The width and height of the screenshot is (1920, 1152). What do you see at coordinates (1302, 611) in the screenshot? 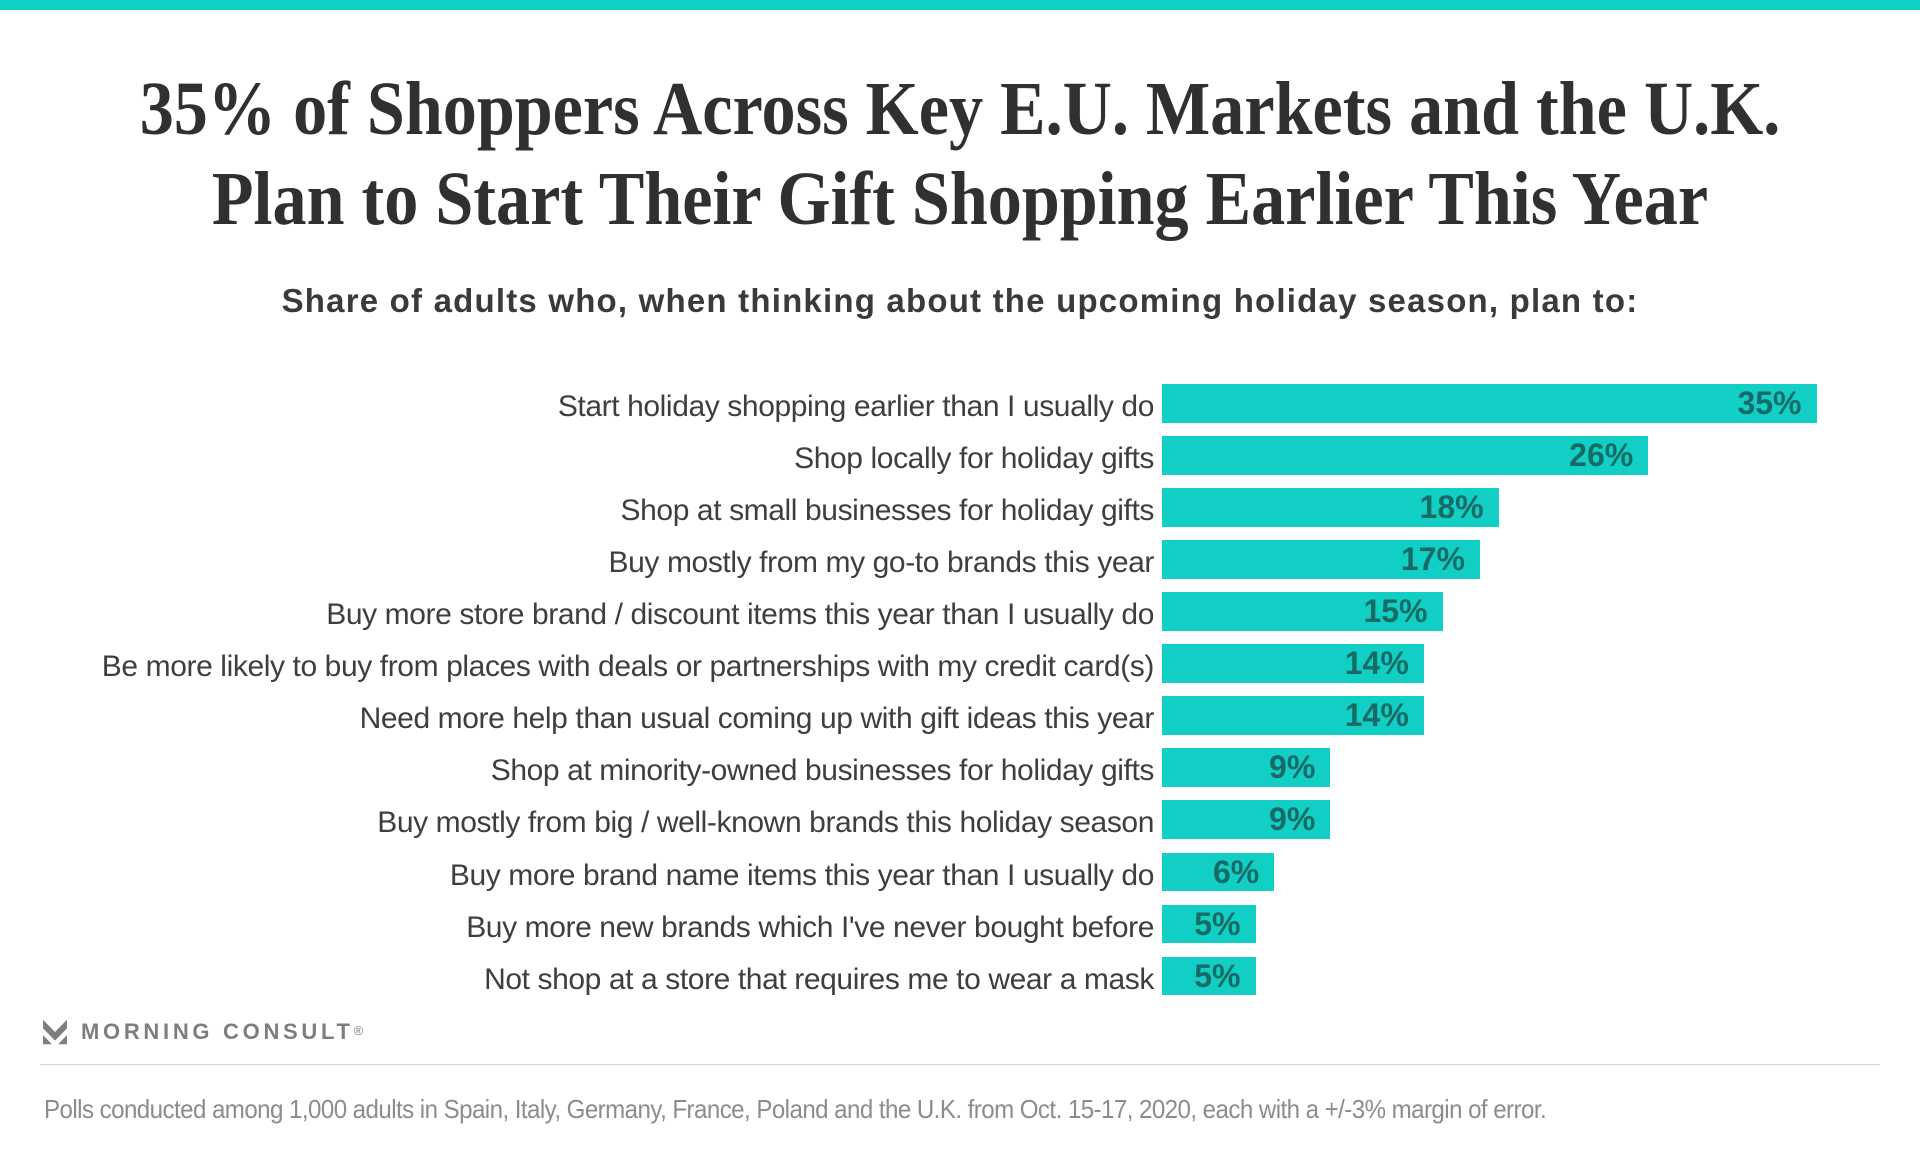
I see `bar: 15%` at bounding box center [1302, 611].